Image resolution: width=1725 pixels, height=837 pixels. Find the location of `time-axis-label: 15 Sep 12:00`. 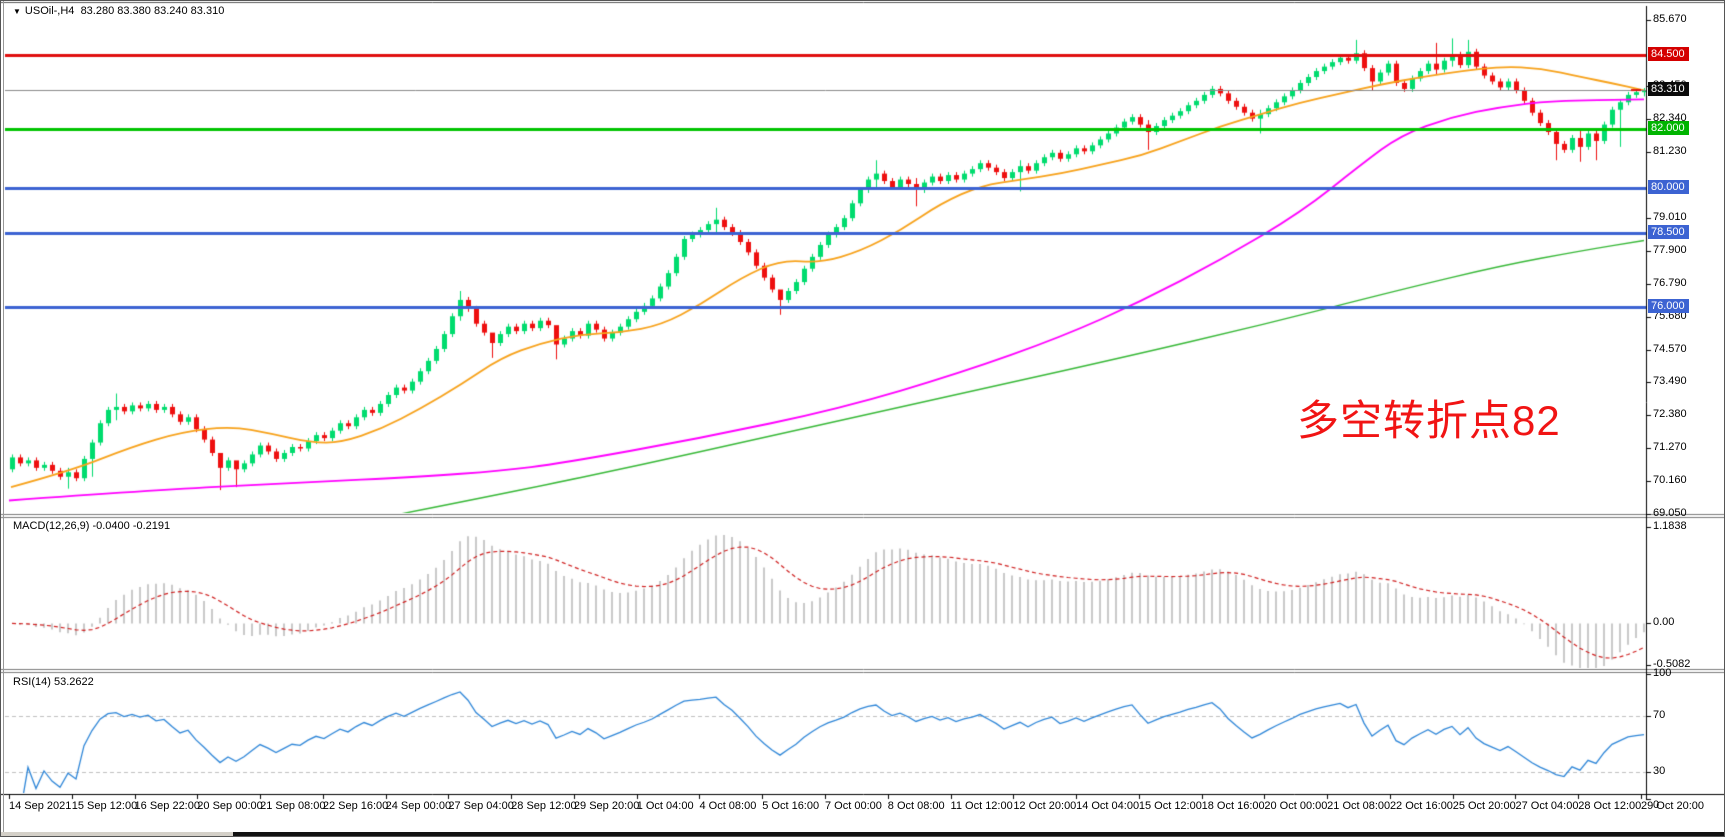

time-axis-label: 15 Sep 12:00 is located at coordinates (104, 806).